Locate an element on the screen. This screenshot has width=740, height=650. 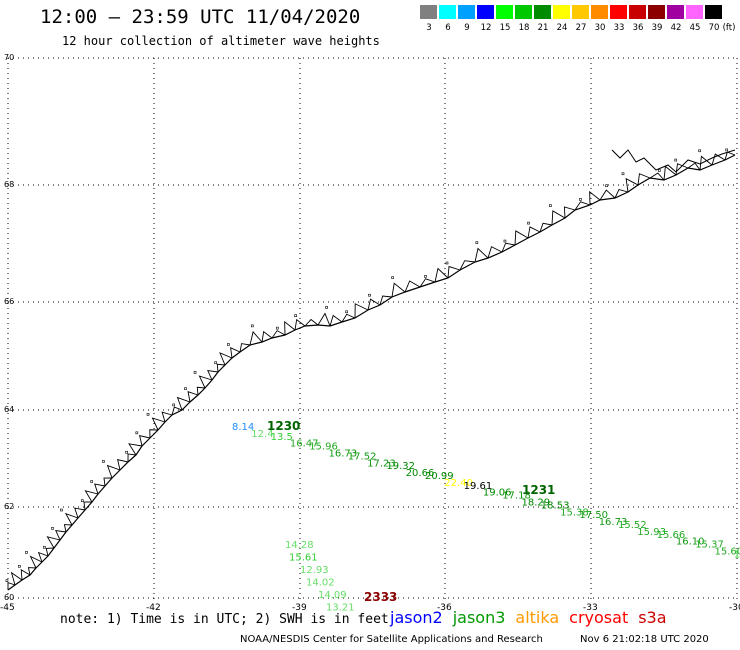
legend-item-s3a: s3a is located at coordinates (652, 617).